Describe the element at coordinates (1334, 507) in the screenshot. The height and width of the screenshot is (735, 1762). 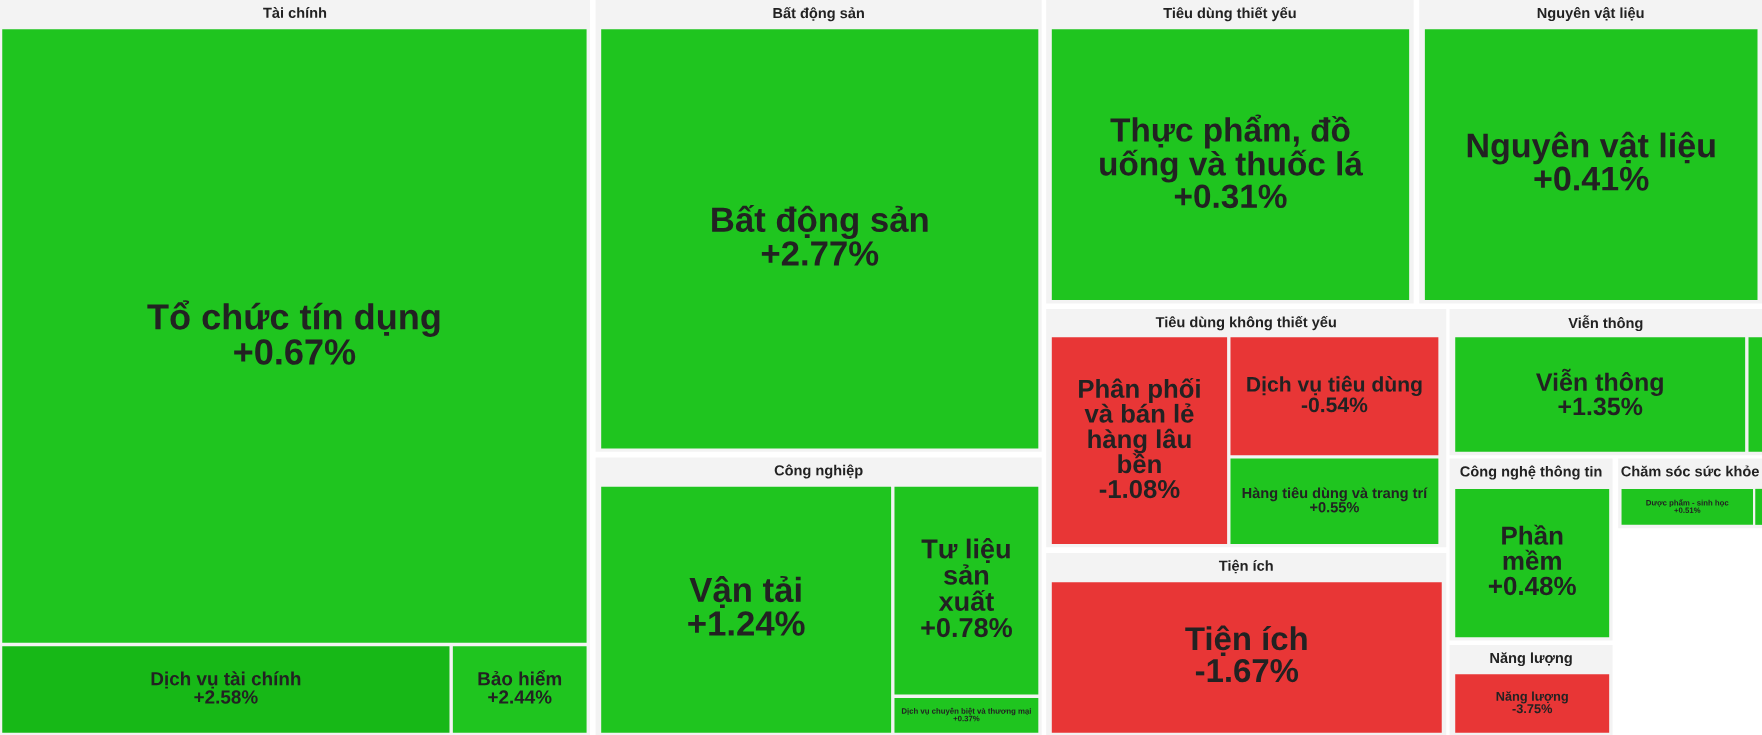
I see `data-label: +0.55%` at that location.